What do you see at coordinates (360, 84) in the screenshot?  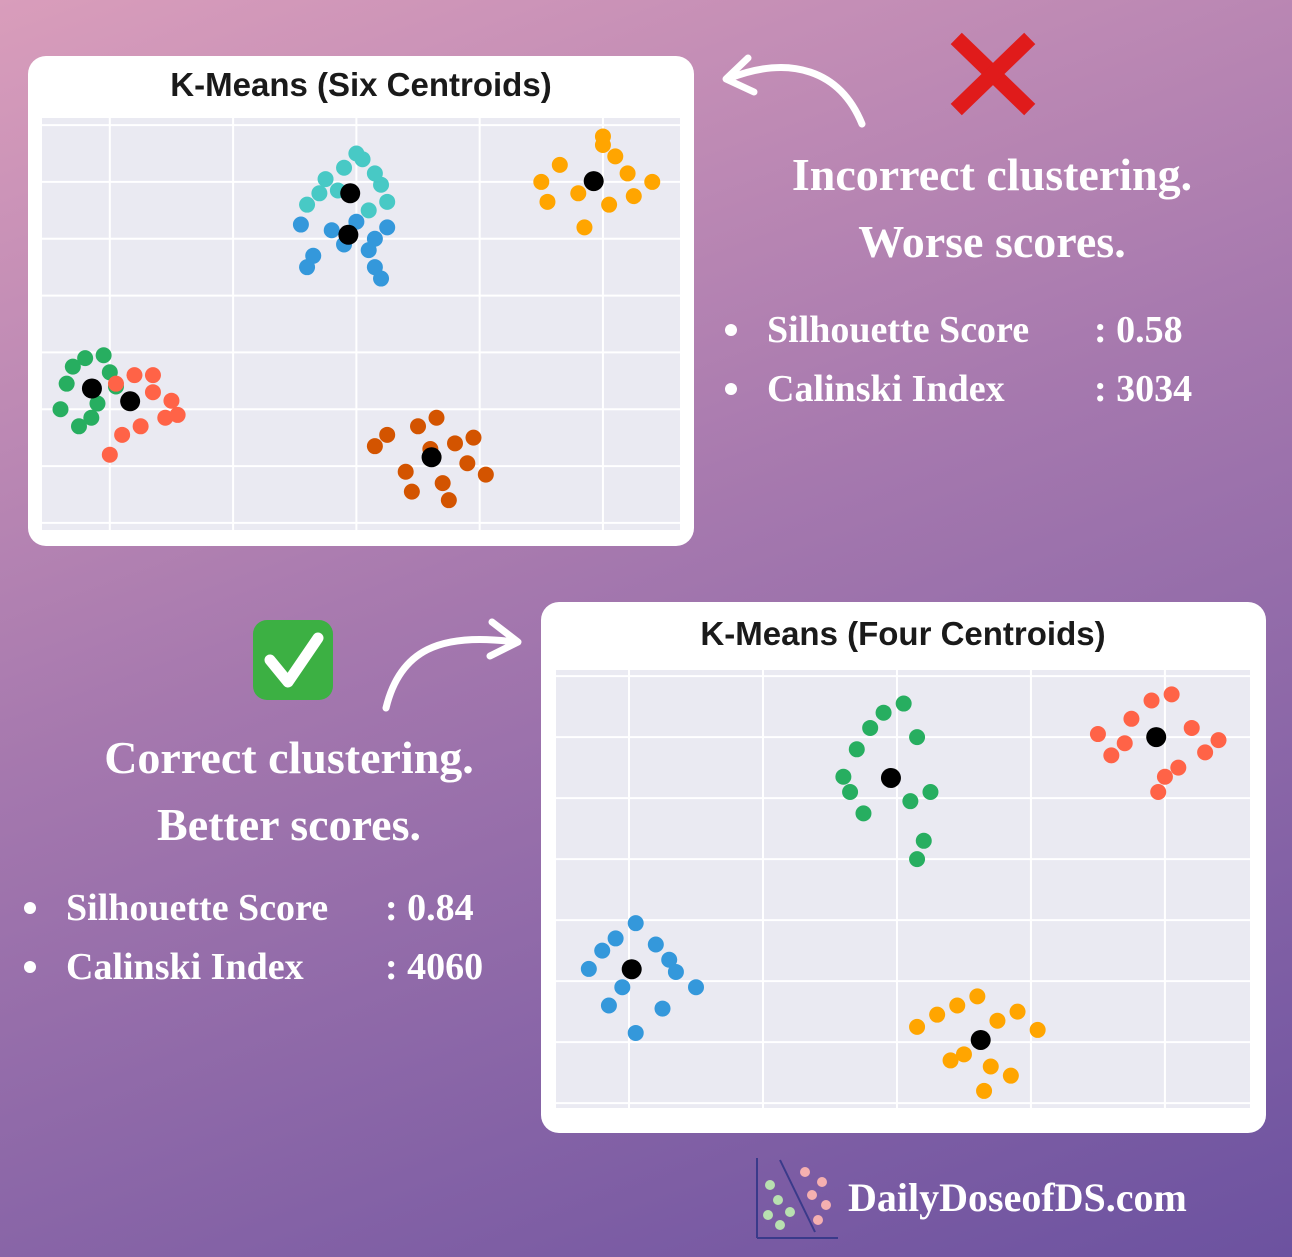 I see `chart-title: K-Means (Six Centroids)` at bounding box center [360, 84].